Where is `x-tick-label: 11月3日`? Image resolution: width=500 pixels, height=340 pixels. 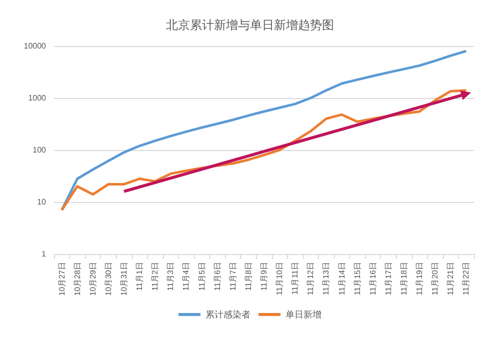
x-tick-label: 11月3日 is located at coordinates (171, 276).